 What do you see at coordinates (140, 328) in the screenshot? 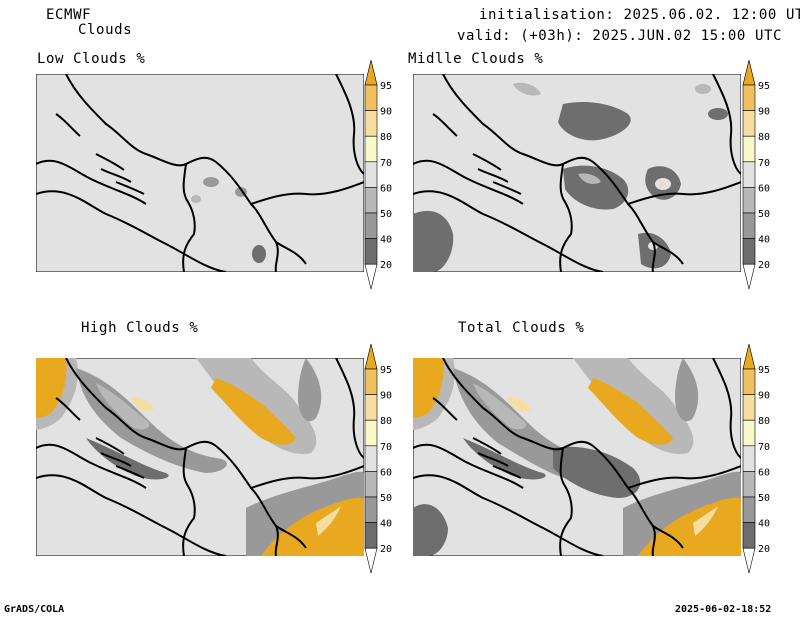
I see `panel-title-high-clouds: High Clouds %` at bounding box center [140, 328].